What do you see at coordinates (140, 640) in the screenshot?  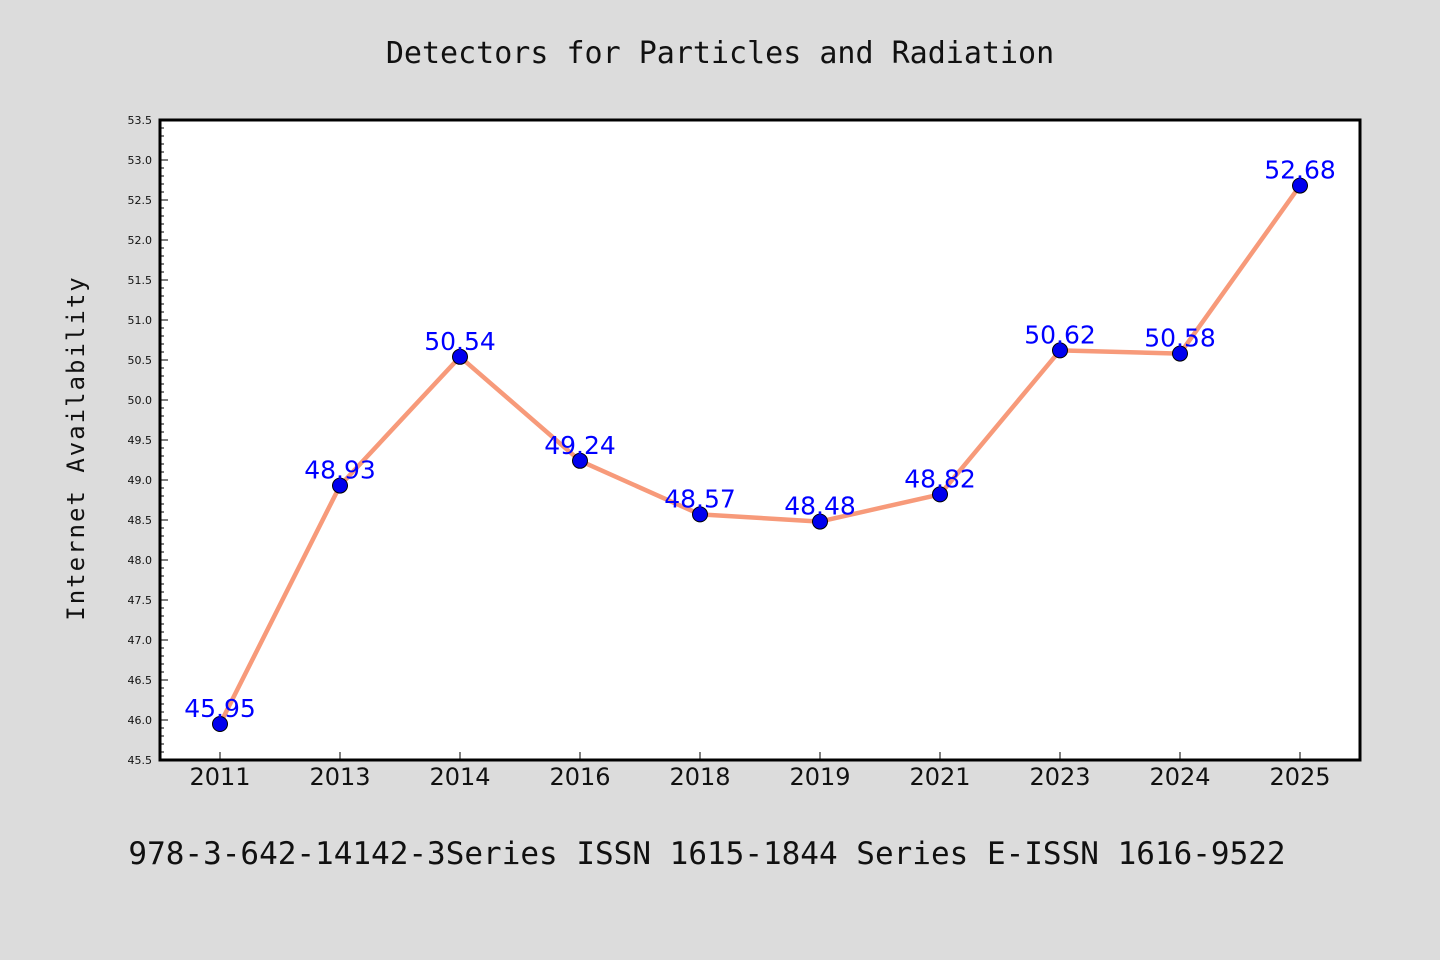 I see `y-tick-label: 47.0` at bounding box center [140, 640].